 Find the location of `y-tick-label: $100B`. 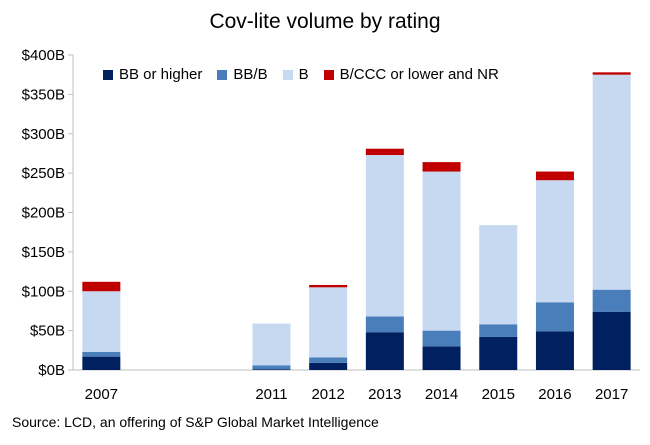

y-tick-label: $100B is located at coordinates (43, 291).